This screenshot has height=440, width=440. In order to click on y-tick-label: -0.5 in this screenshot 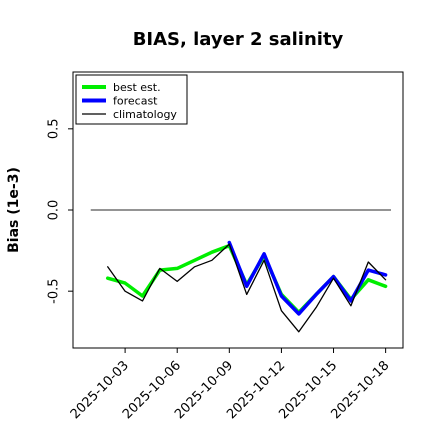, I will do `click(54, 290)`.